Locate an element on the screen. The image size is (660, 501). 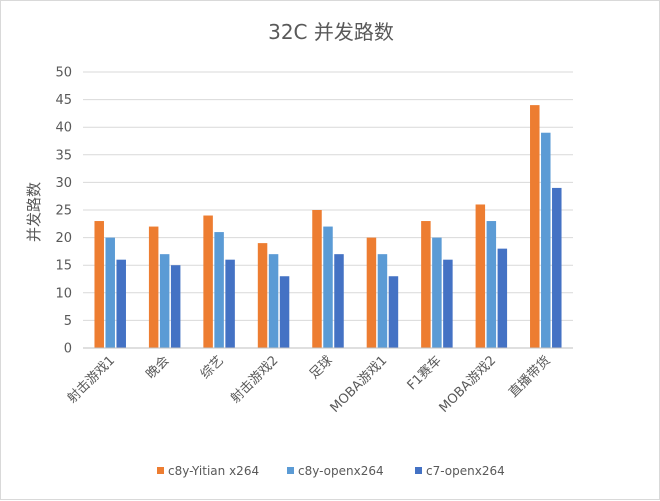
y-tick-label: 5 is located at coordinates (68, 321).